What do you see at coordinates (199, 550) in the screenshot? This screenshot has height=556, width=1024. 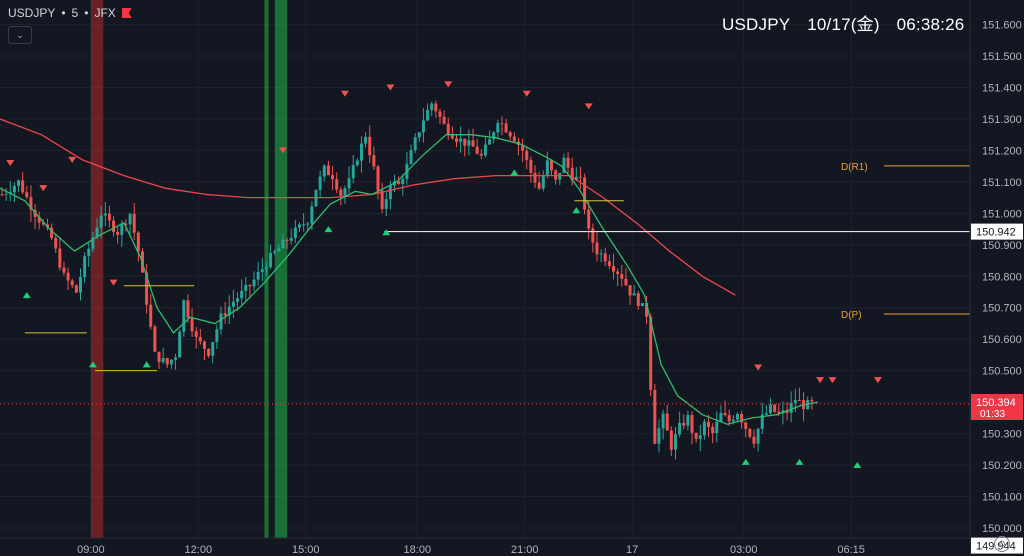 I see `x-tick-label: 12:00` at bounding box center [199, 550].